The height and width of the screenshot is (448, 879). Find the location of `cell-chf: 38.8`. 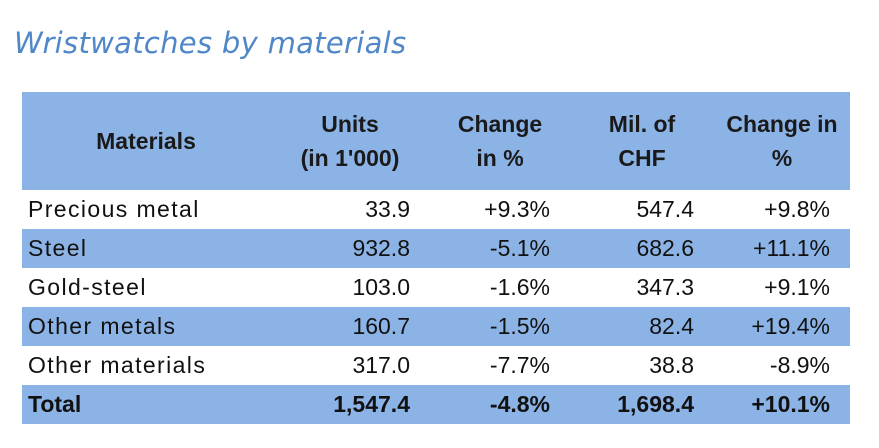

cell-chf: 38.8 is located at coordinates (671, 365).